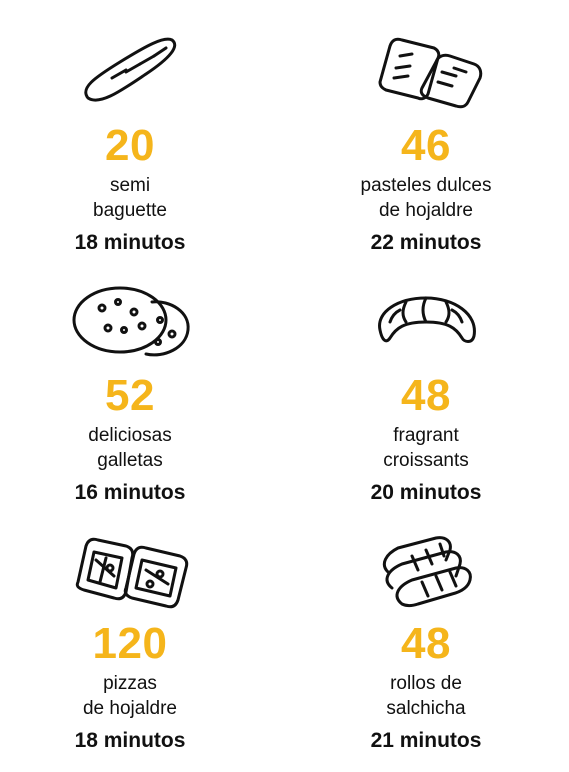  I want to click on product-card-croissant: 48 fragrant croissants 20 minutos, so click(426, 391).